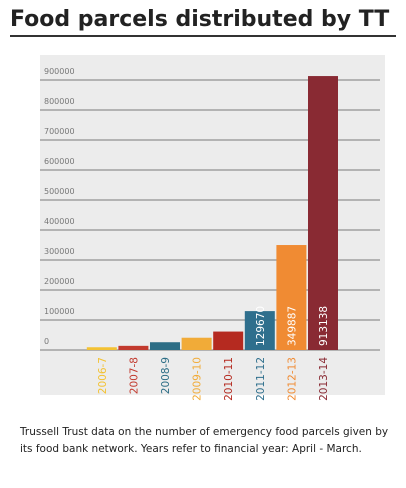 Image resolution: width=406 pixels, height=488 pixels. I want to click on data-label: 349887, so click(292, 326).